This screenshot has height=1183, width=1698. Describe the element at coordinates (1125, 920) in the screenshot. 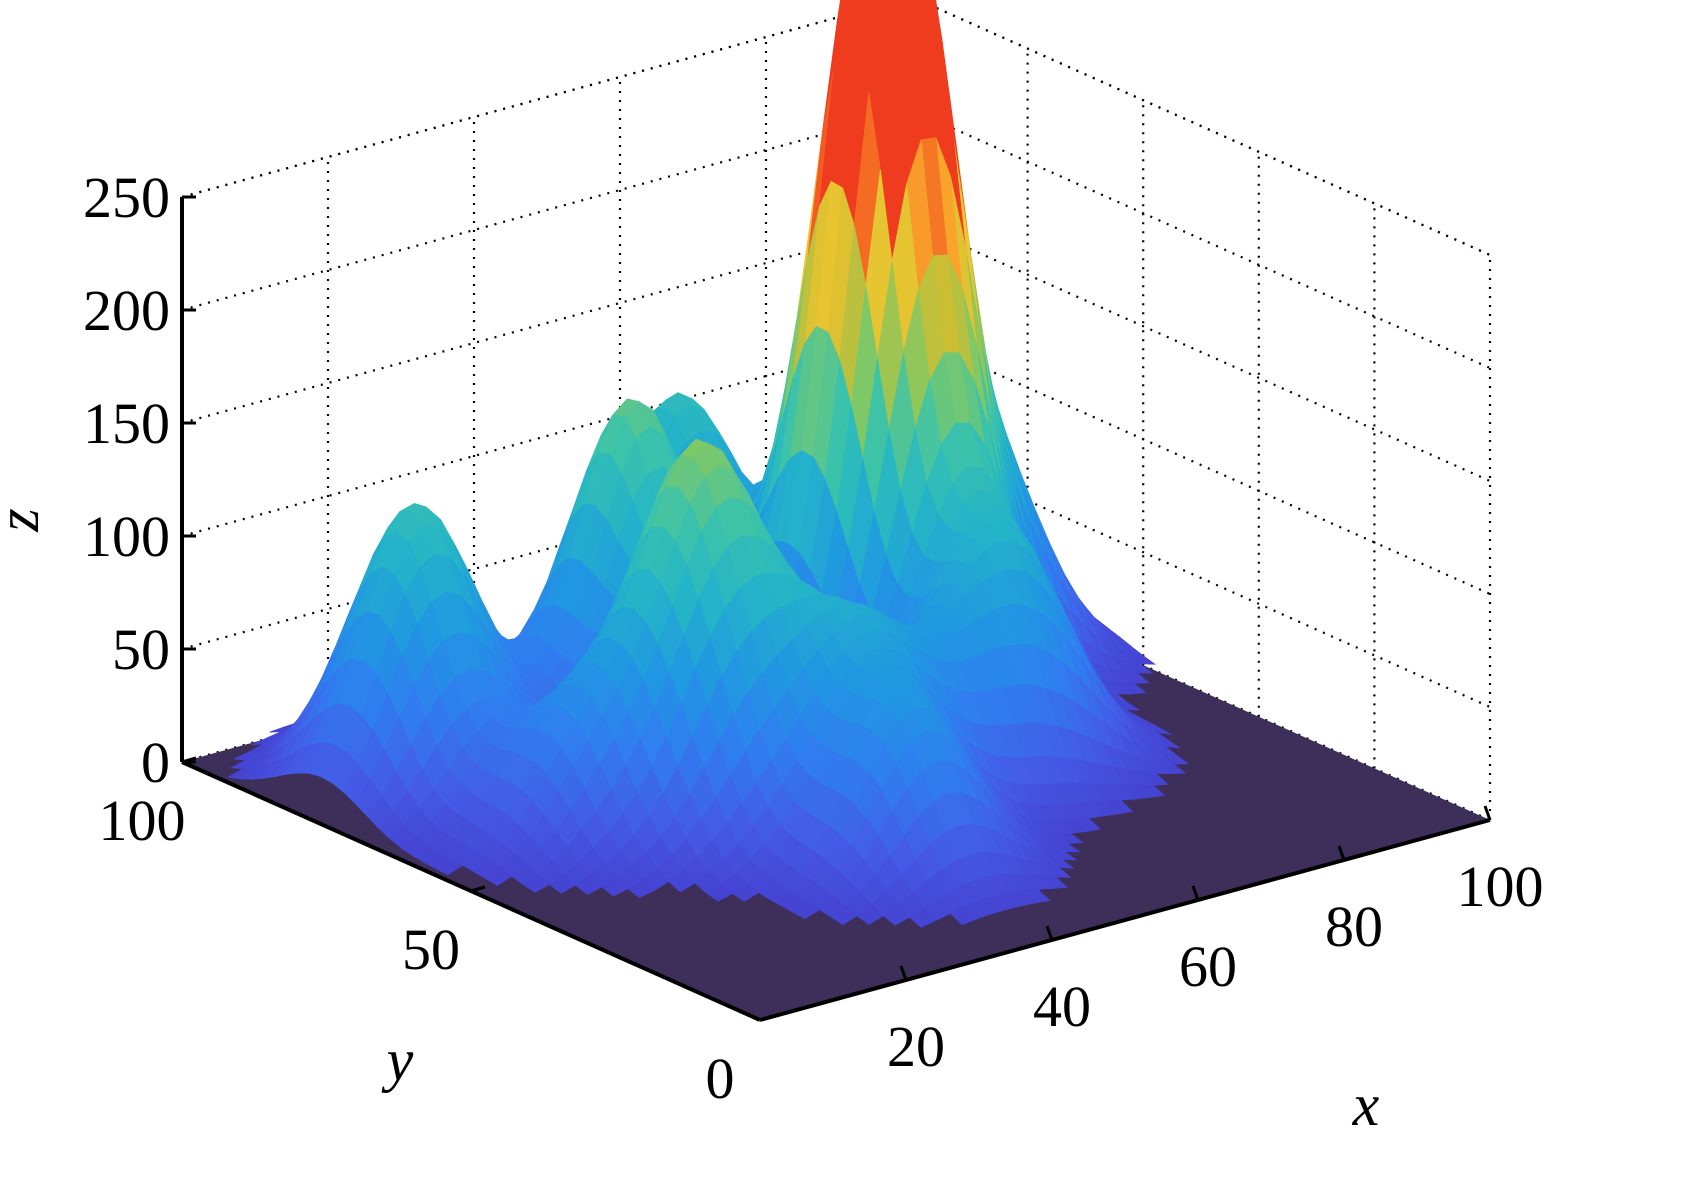

I see `x-axis-line` at that location.